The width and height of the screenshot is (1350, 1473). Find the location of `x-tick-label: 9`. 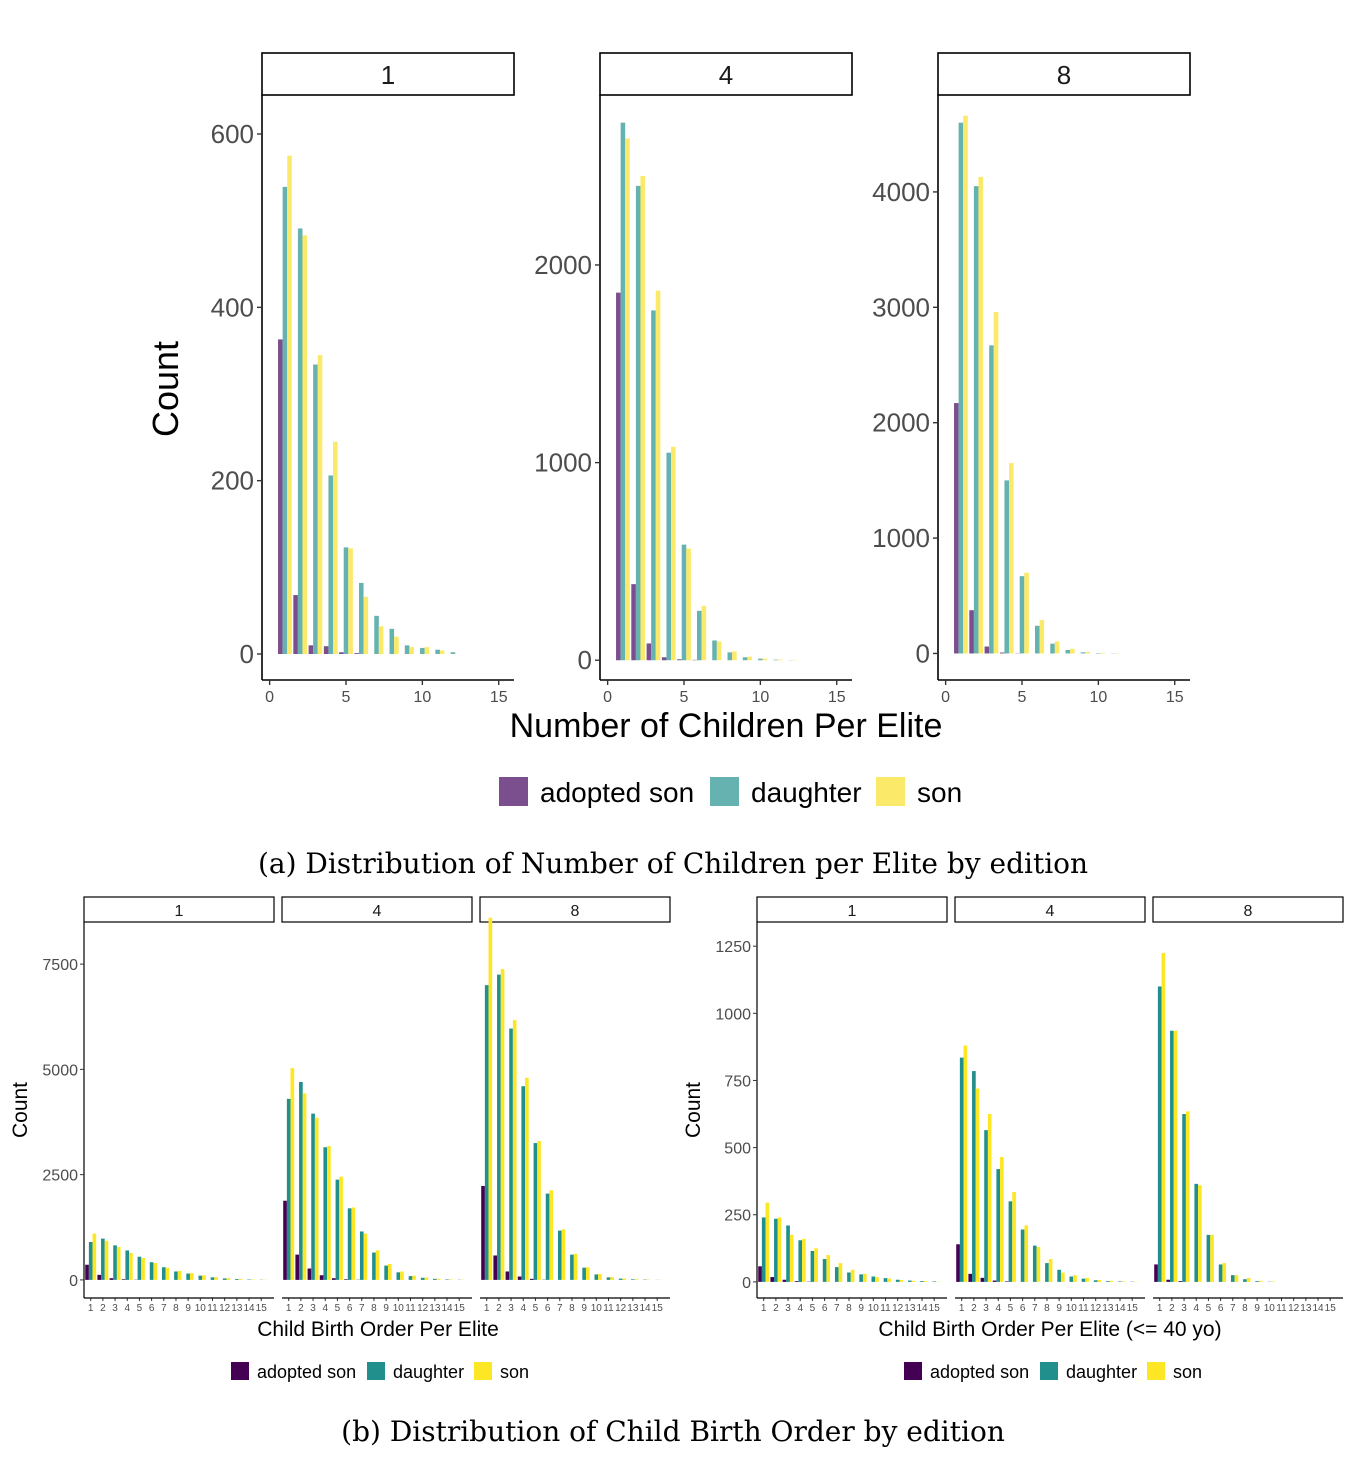

x-tick-label: 9 is located at coordinates (386, 1308).